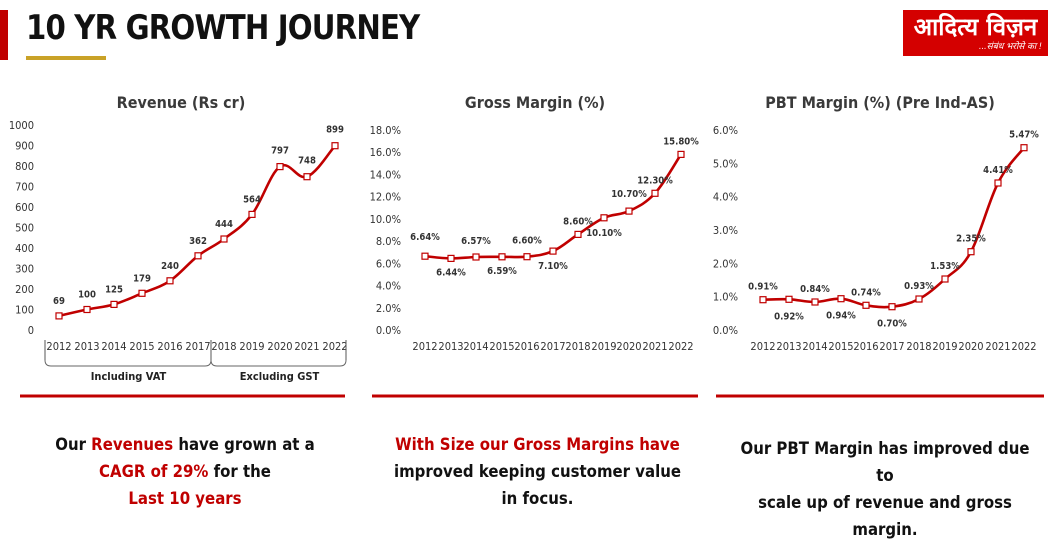 Image resolution: width=1060 pixels, height=544 pixels. What do you see at coordinates (385, 197) in the screenshot?
I see `y-tick-gross-6: 12.0%` at bounding box center [385, 197].